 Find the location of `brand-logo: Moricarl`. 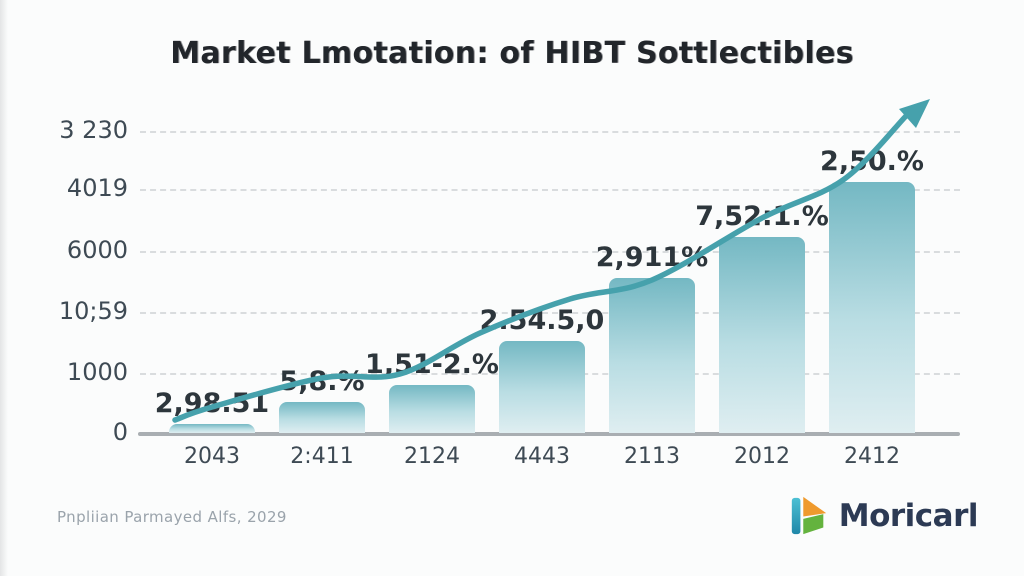

brand-logo: Moricarl is located at coordinates (883, 516).